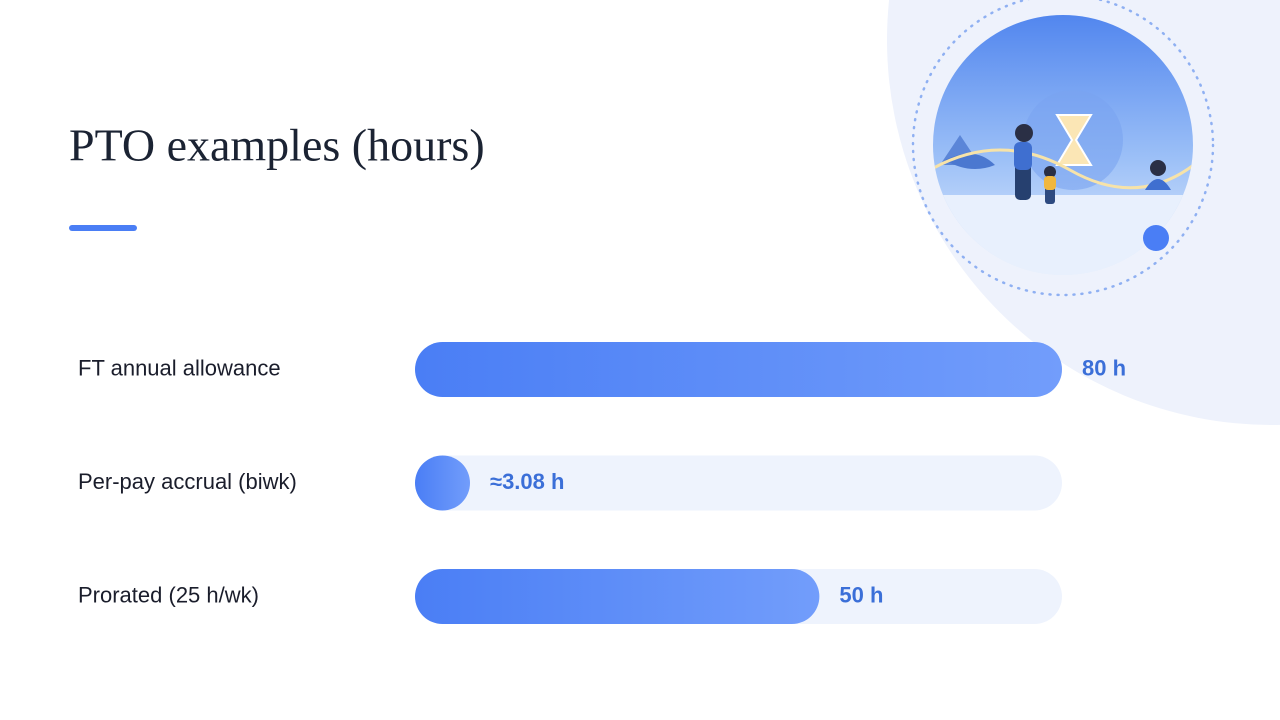 The image size is (1280, 720). I want to click on illustration, so click(1063, 145).